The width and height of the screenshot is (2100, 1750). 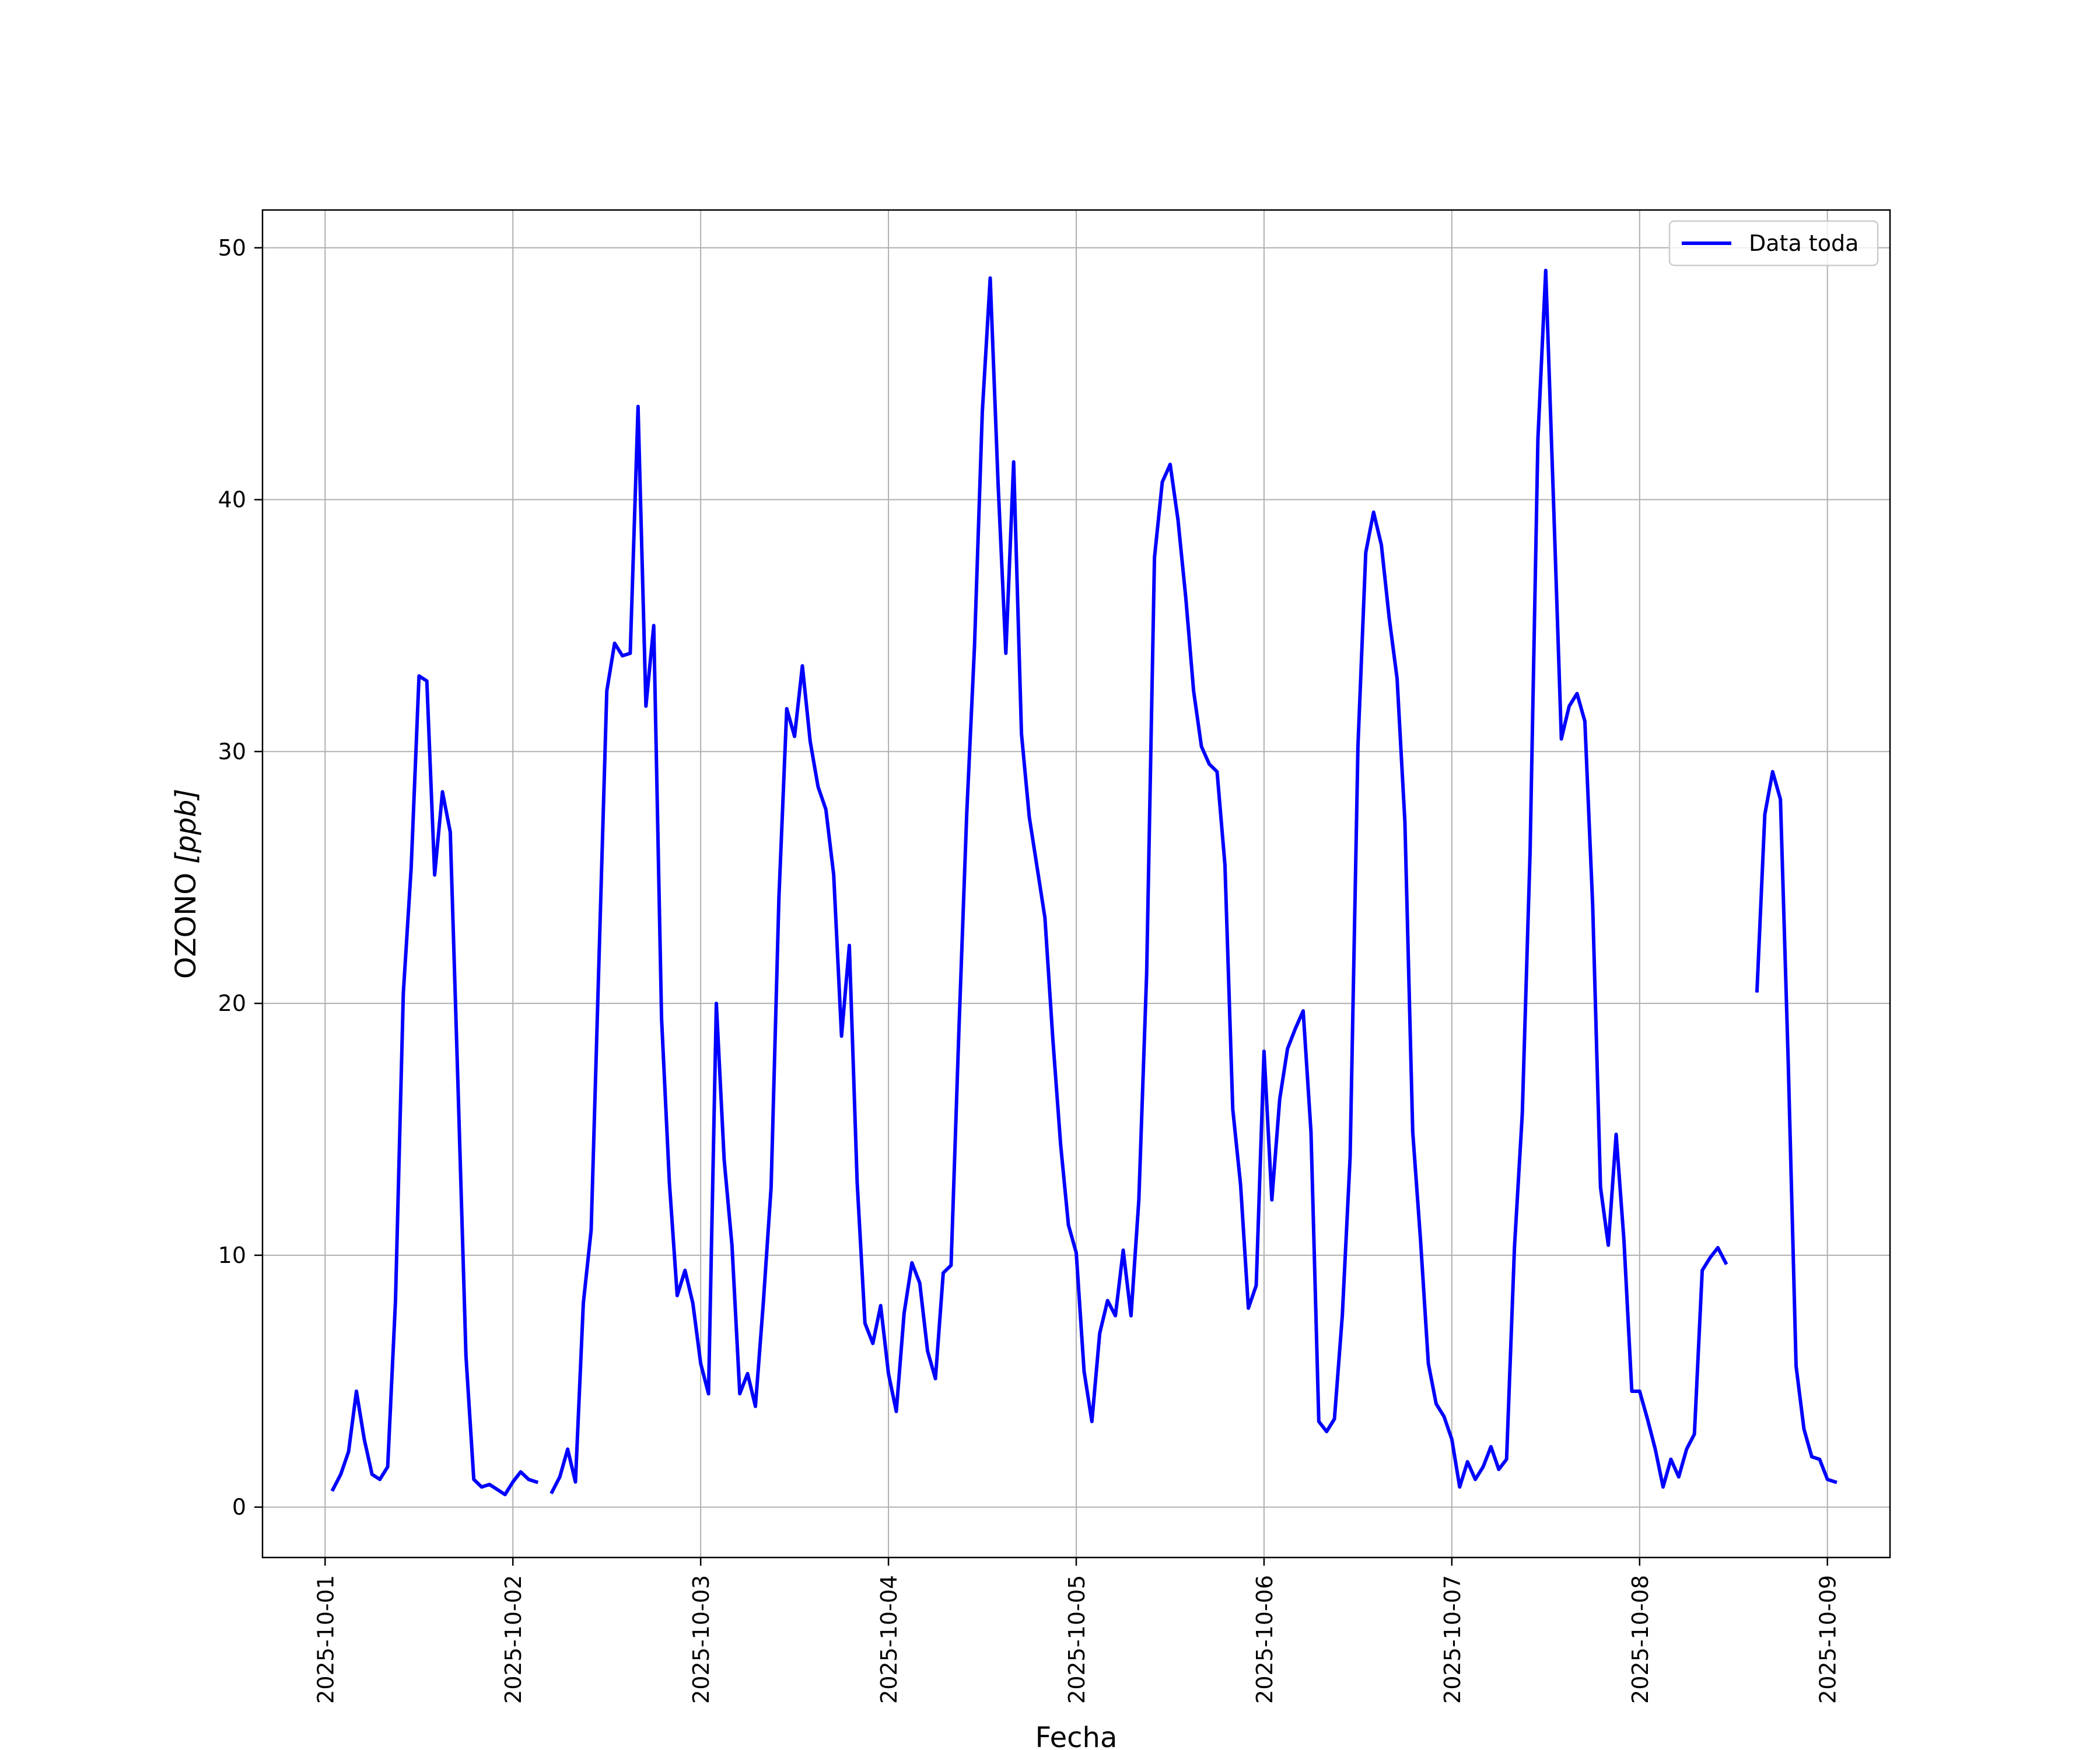 I want to click on y-tick-label: 50, so click(x=232, y=248).